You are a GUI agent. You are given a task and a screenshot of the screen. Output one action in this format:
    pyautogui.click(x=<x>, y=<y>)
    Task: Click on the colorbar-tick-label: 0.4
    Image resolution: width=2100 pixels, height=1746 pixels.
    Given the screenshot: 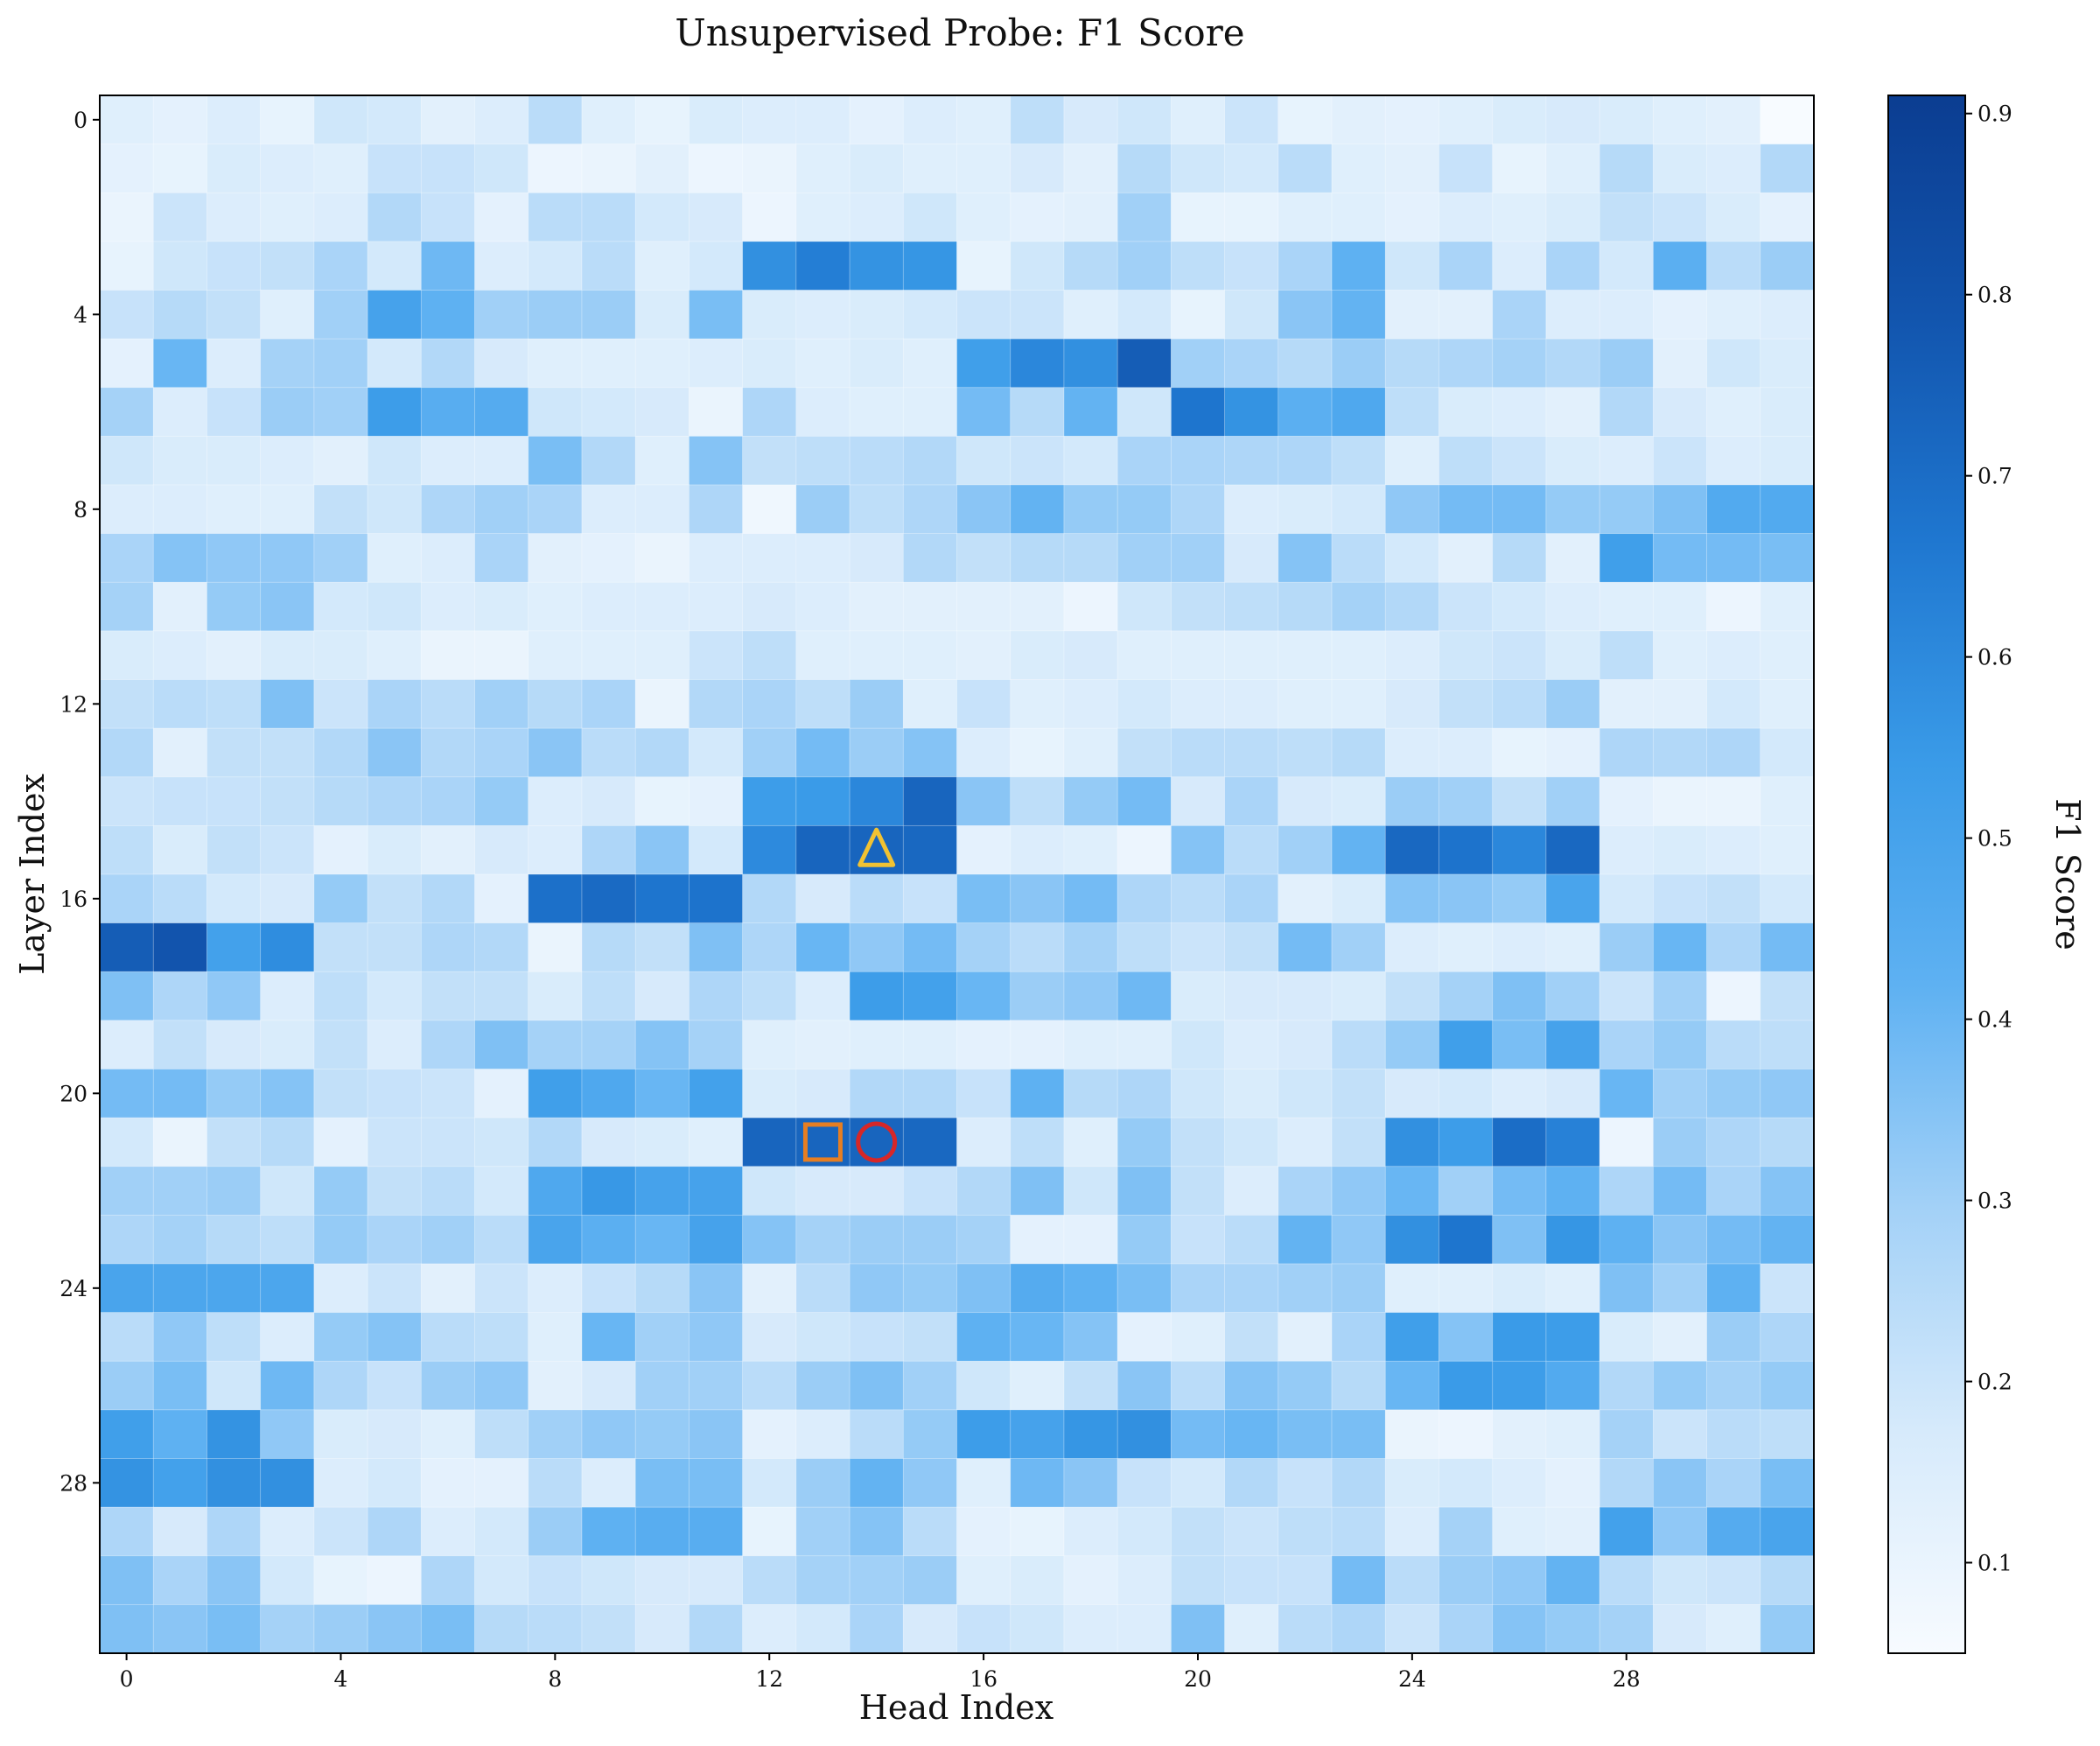 What is the action you would take?
    pyautogui.click(x=1995, y=1020)
    